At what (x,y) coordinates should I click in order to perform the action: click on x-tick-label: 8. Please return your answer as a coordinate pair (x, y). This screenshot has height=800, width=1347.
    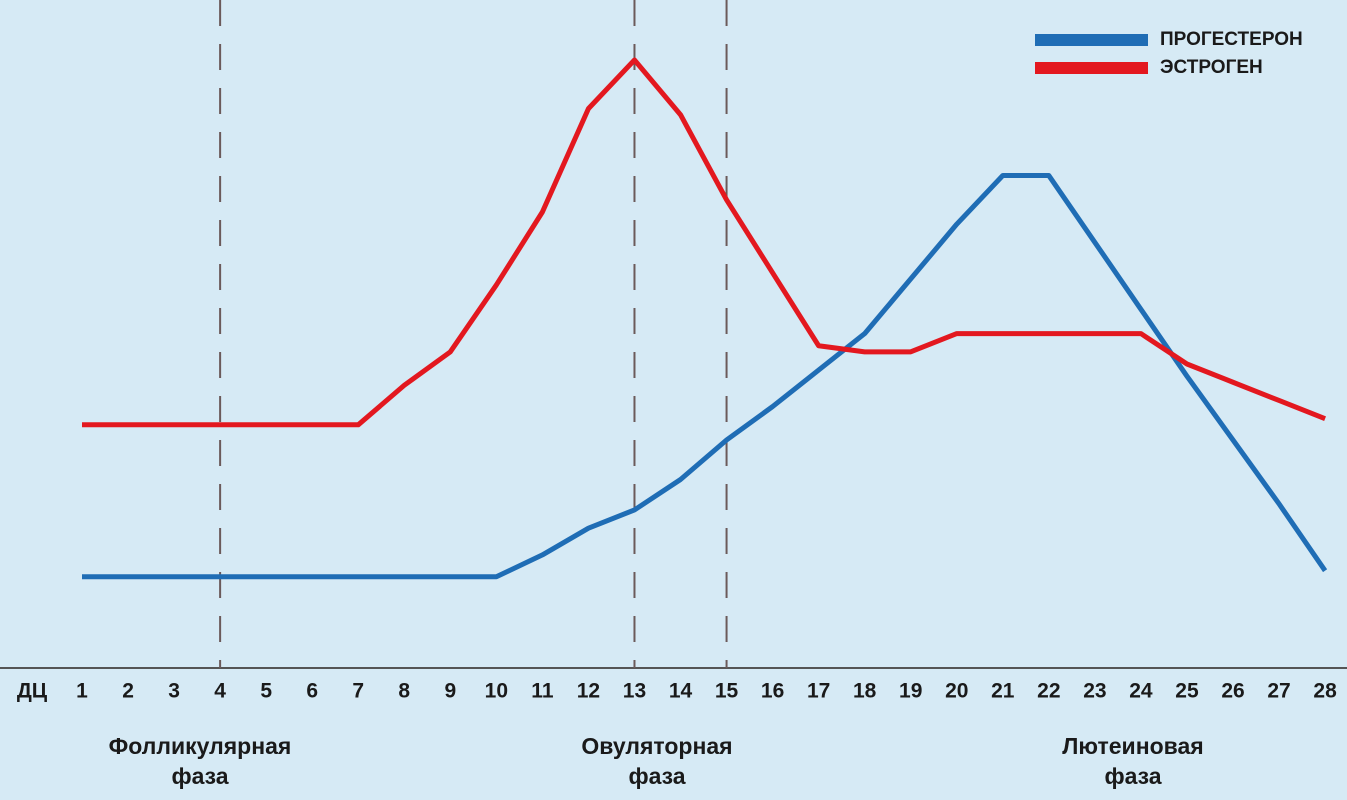
    Looking at the image, I should click on (404, 691).